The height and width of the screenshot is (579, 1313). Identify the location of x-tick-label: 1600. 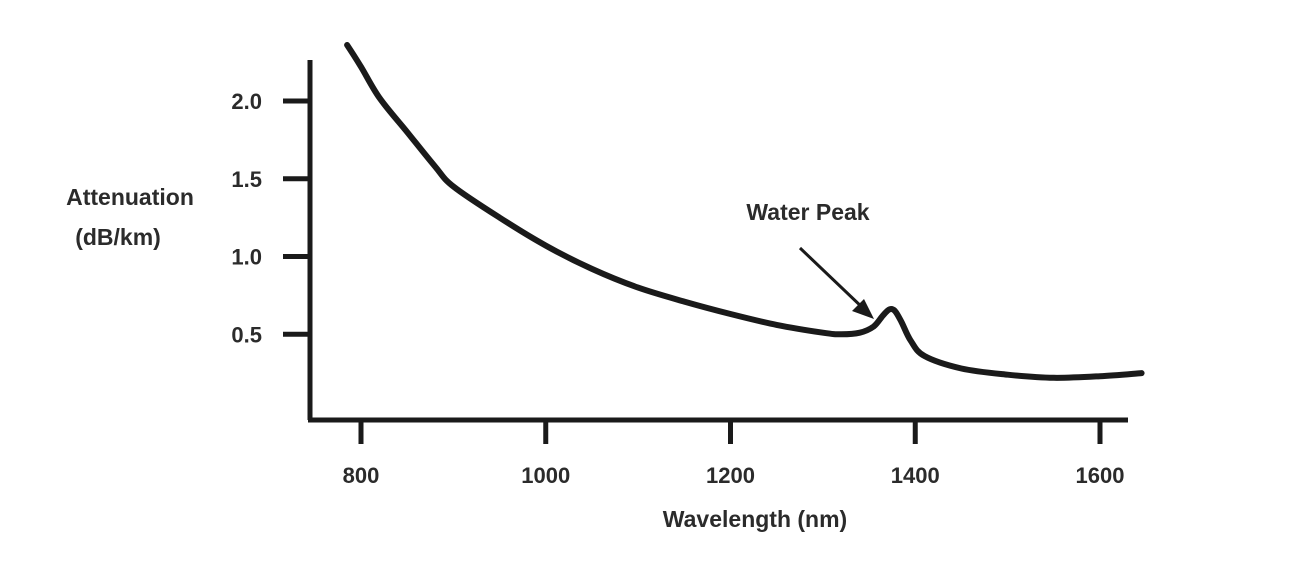
(1100, 475).